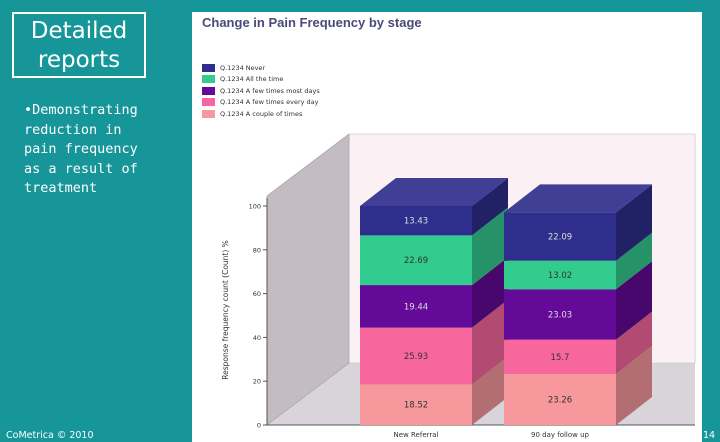  I want to click on bar-data-label: 15.7, so click(560, 358).